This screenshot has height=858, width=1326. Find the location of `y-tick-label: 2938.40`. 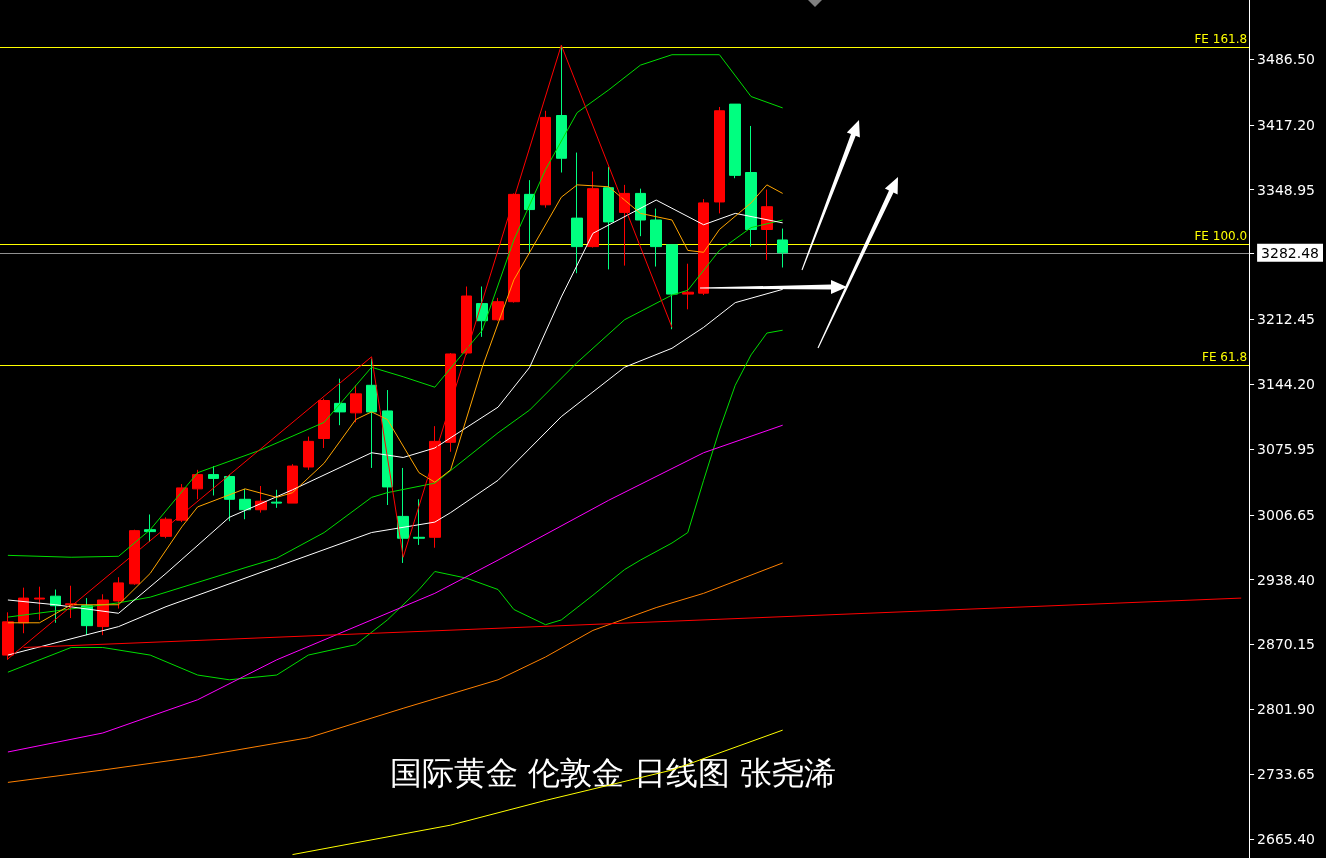

y-tick-label: 2938.40 is located at coordinates (1286, 579).